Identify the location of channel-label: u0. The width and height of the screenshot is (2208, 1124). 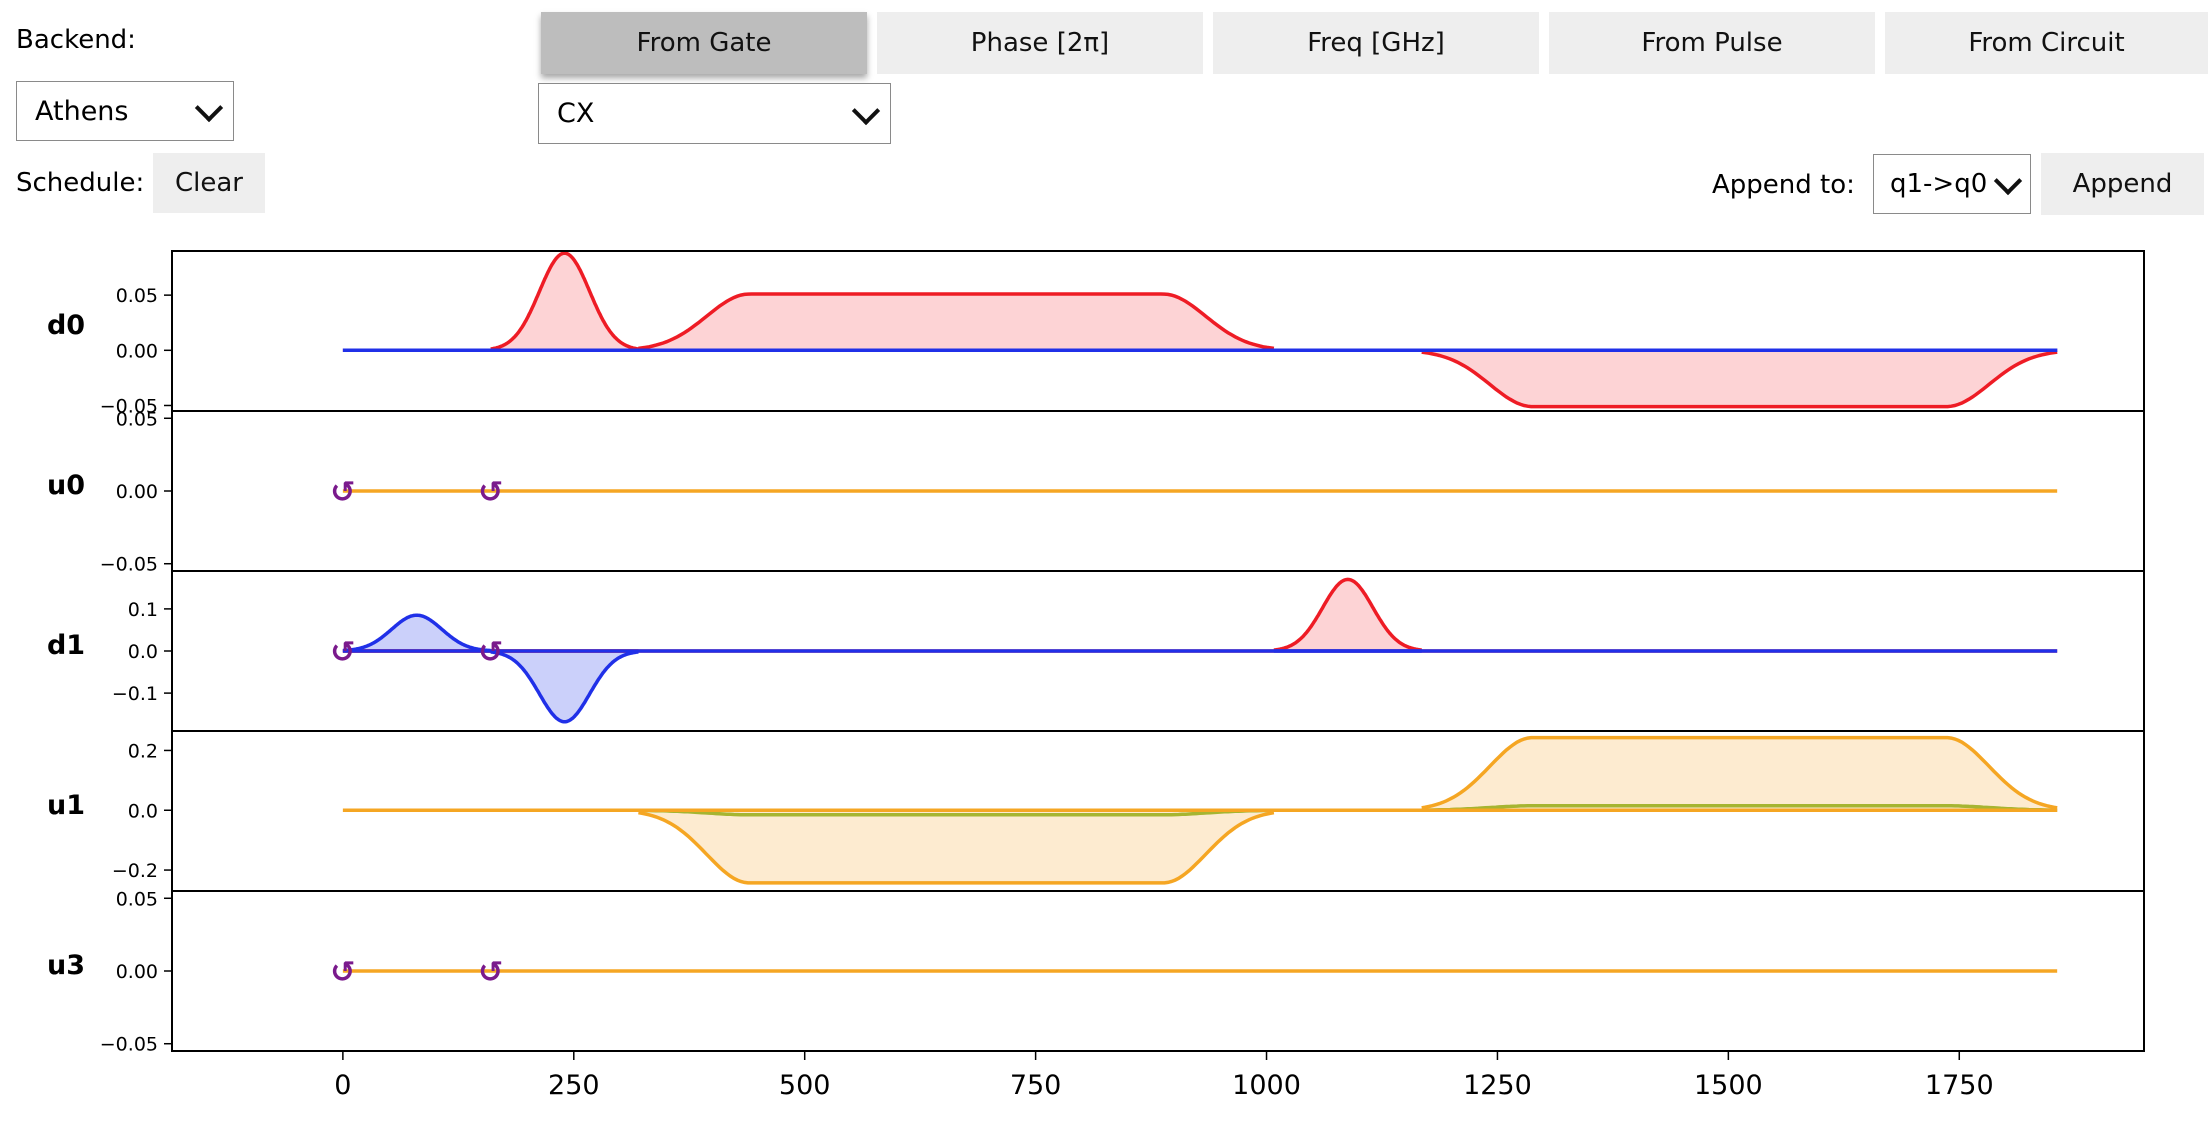
(66, 485).